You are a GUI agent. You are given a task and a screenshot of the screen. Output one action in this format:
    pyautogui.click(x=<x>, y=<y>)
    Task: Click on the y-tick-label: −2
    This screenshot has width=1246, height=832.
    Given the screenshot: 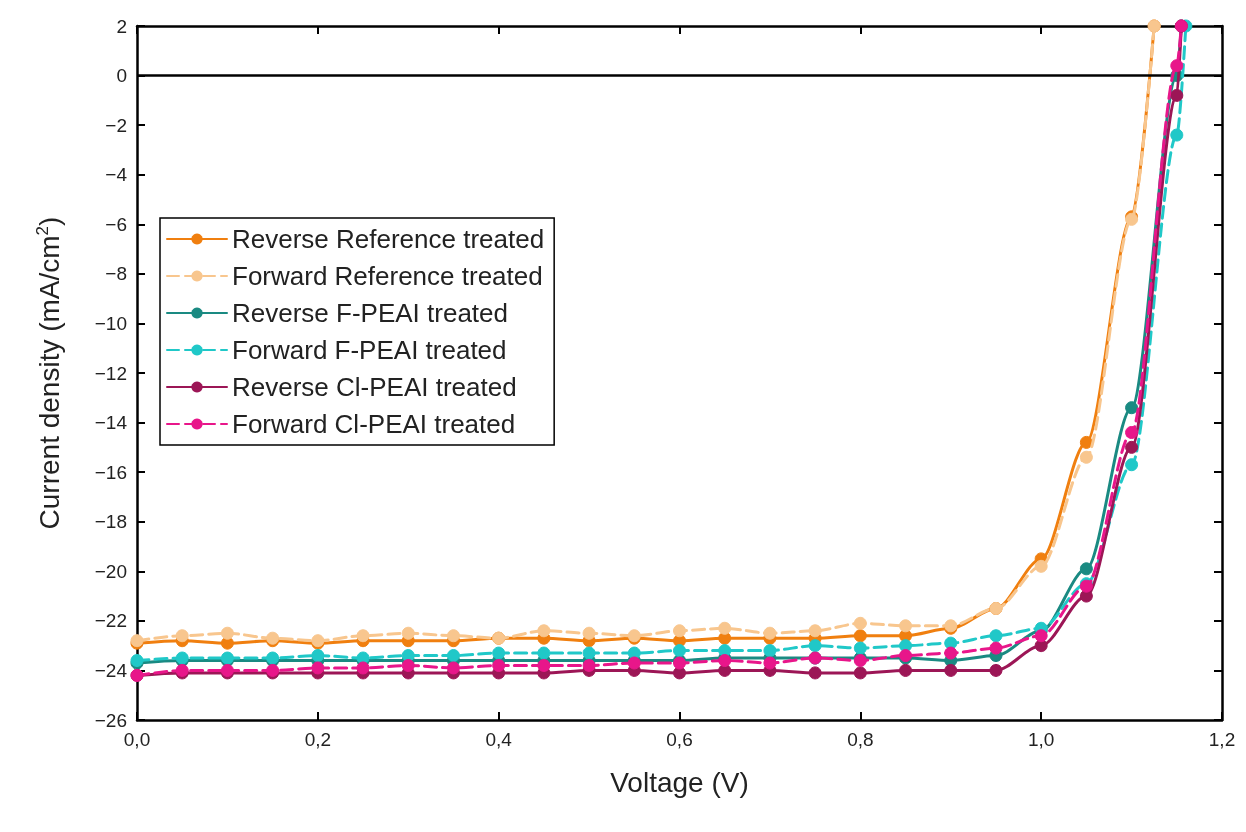 What is the action you would take?
    pyautogui.click(x=116, y=125)
    